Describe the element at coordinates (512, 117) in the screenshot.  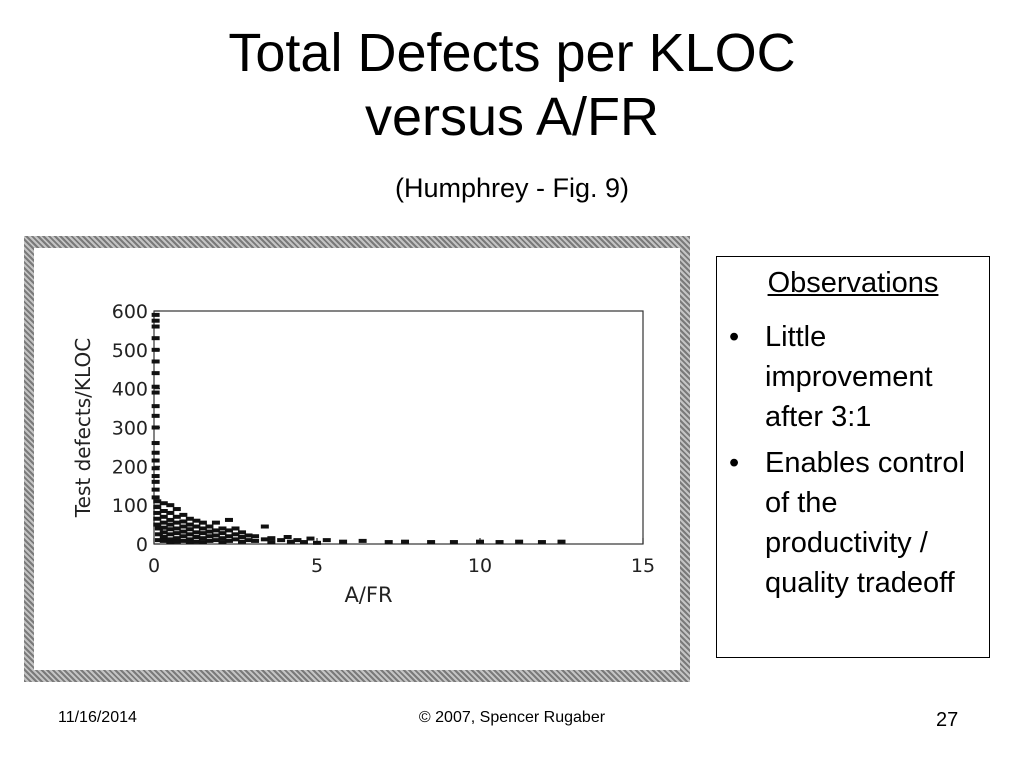
I see `slide-title-line-2: versus A/FR` at that location.